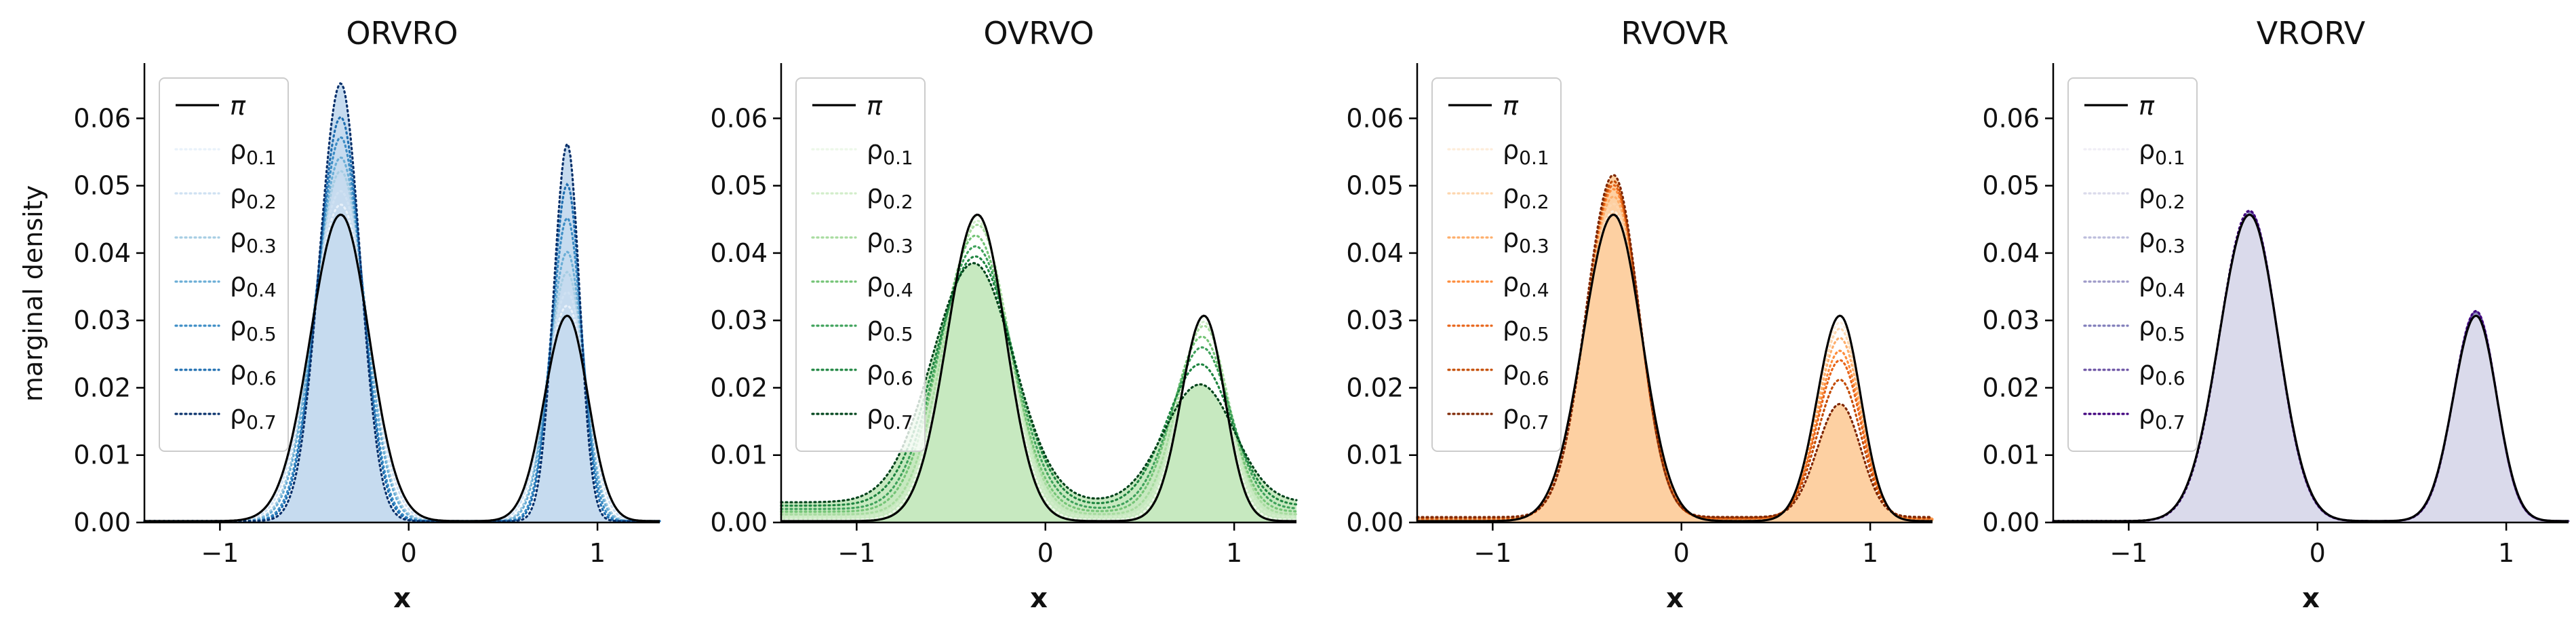  What do you see at coordinates (2311, 33) in the screenshot?
I see `chart-title: VRORV` at bounding box center [2311, 33].